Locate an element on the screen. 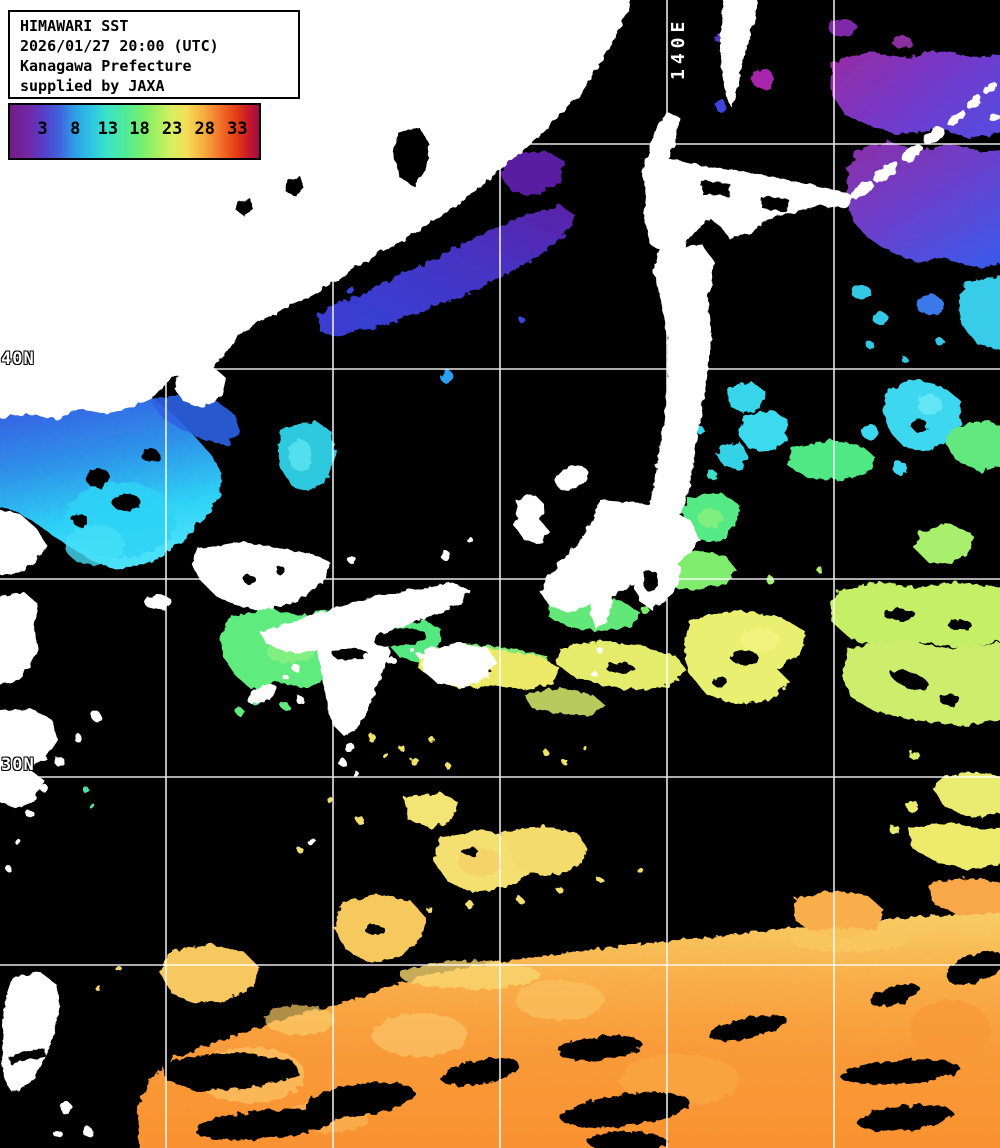  colorbar-tick: 28 is located at coordinates (204, 129).